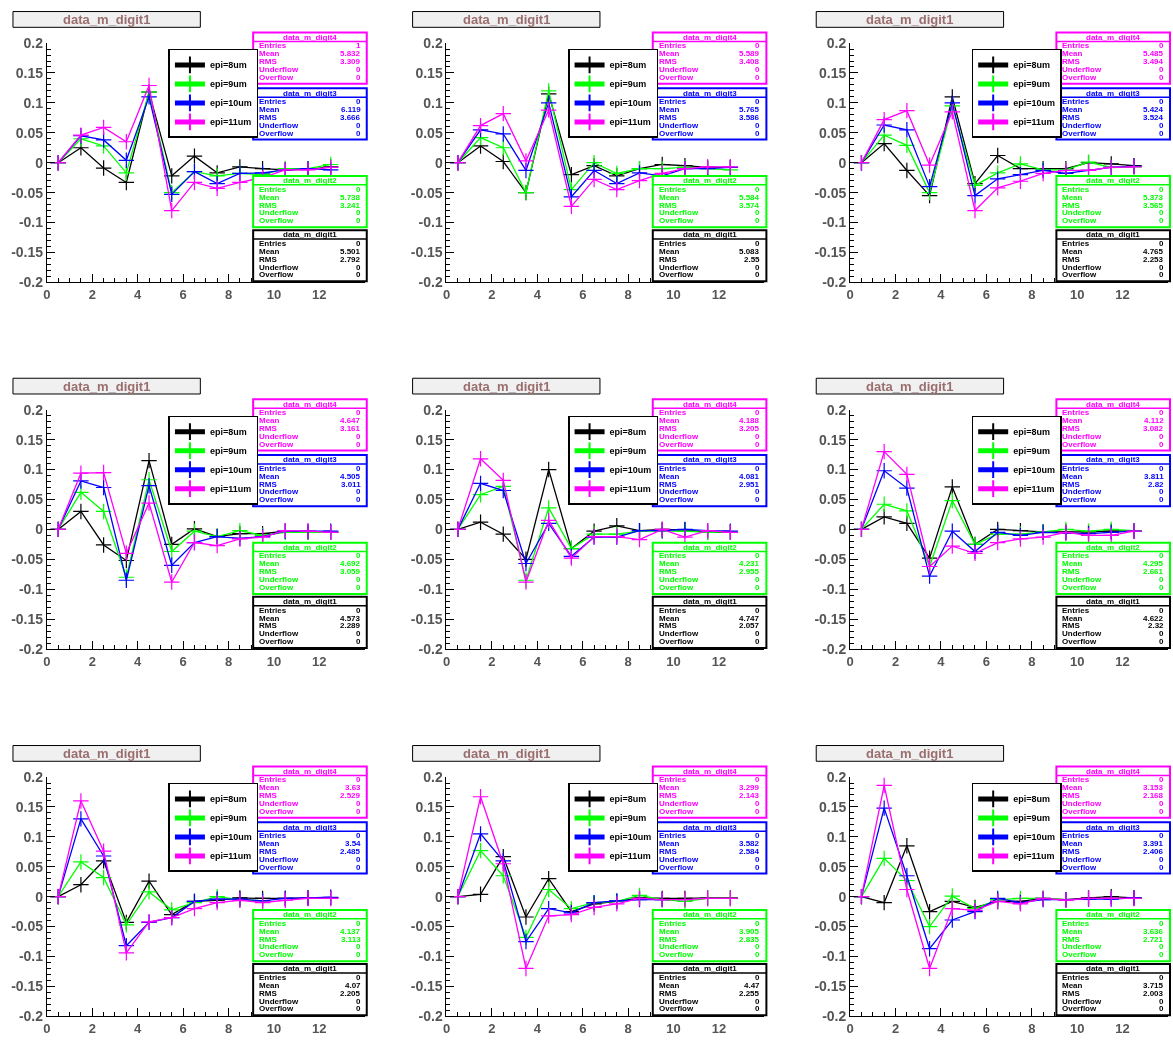  I want to click on y-tick-label: 0.05, so click(429, 132).